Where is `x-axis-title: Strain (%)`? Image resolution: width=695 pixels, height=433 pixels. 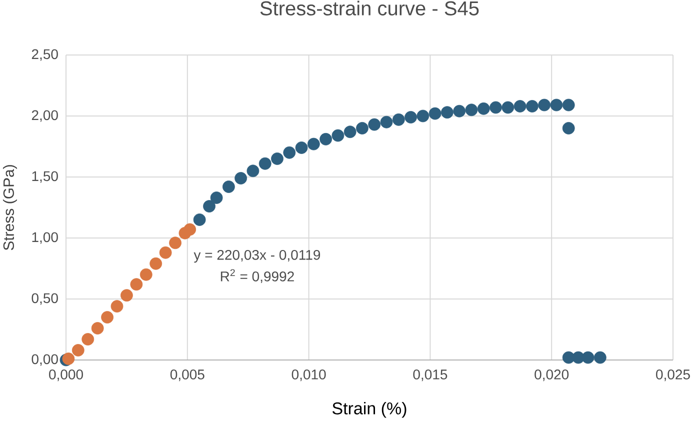 x-axis-title: Strain (%) is located at coordinates (369, 410).